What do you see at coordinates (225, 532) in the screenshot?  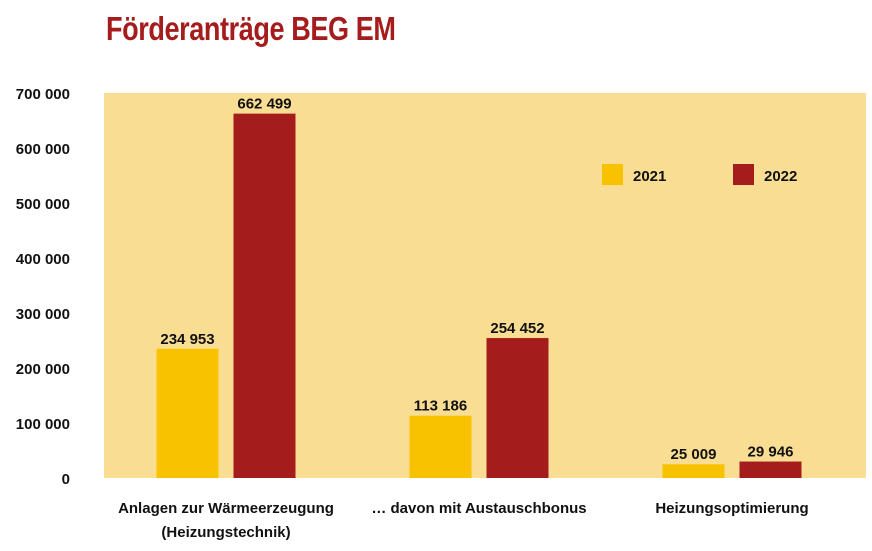 I see `category-label-line: (Heizungstechnik)` at bounding box center [225, 532].